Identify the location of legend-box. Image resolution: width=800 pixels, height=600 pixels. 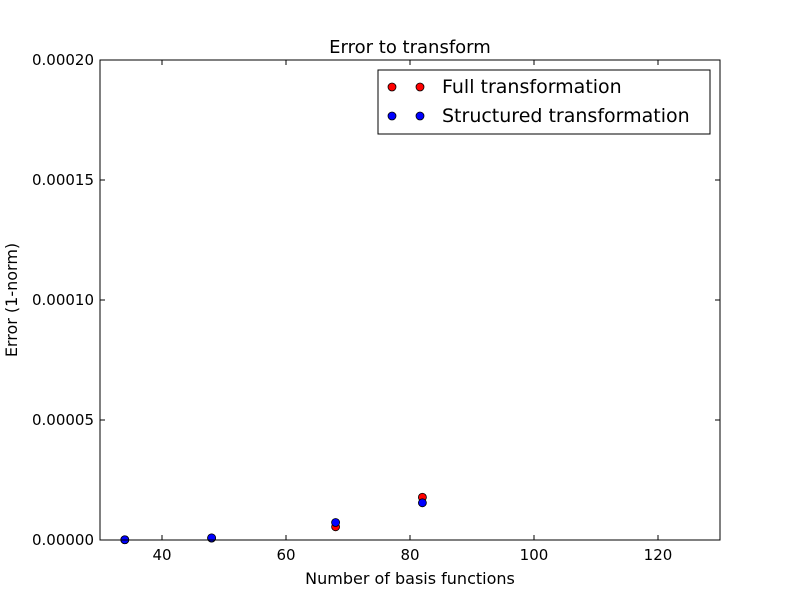
(544, 102).